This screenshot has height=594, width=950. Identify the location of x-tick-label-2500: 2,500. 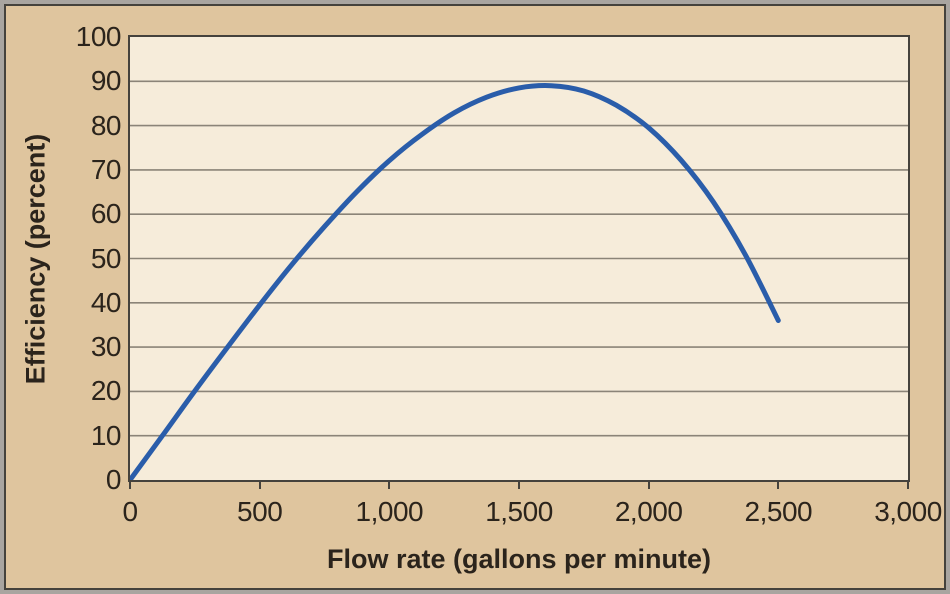
(778, 511).